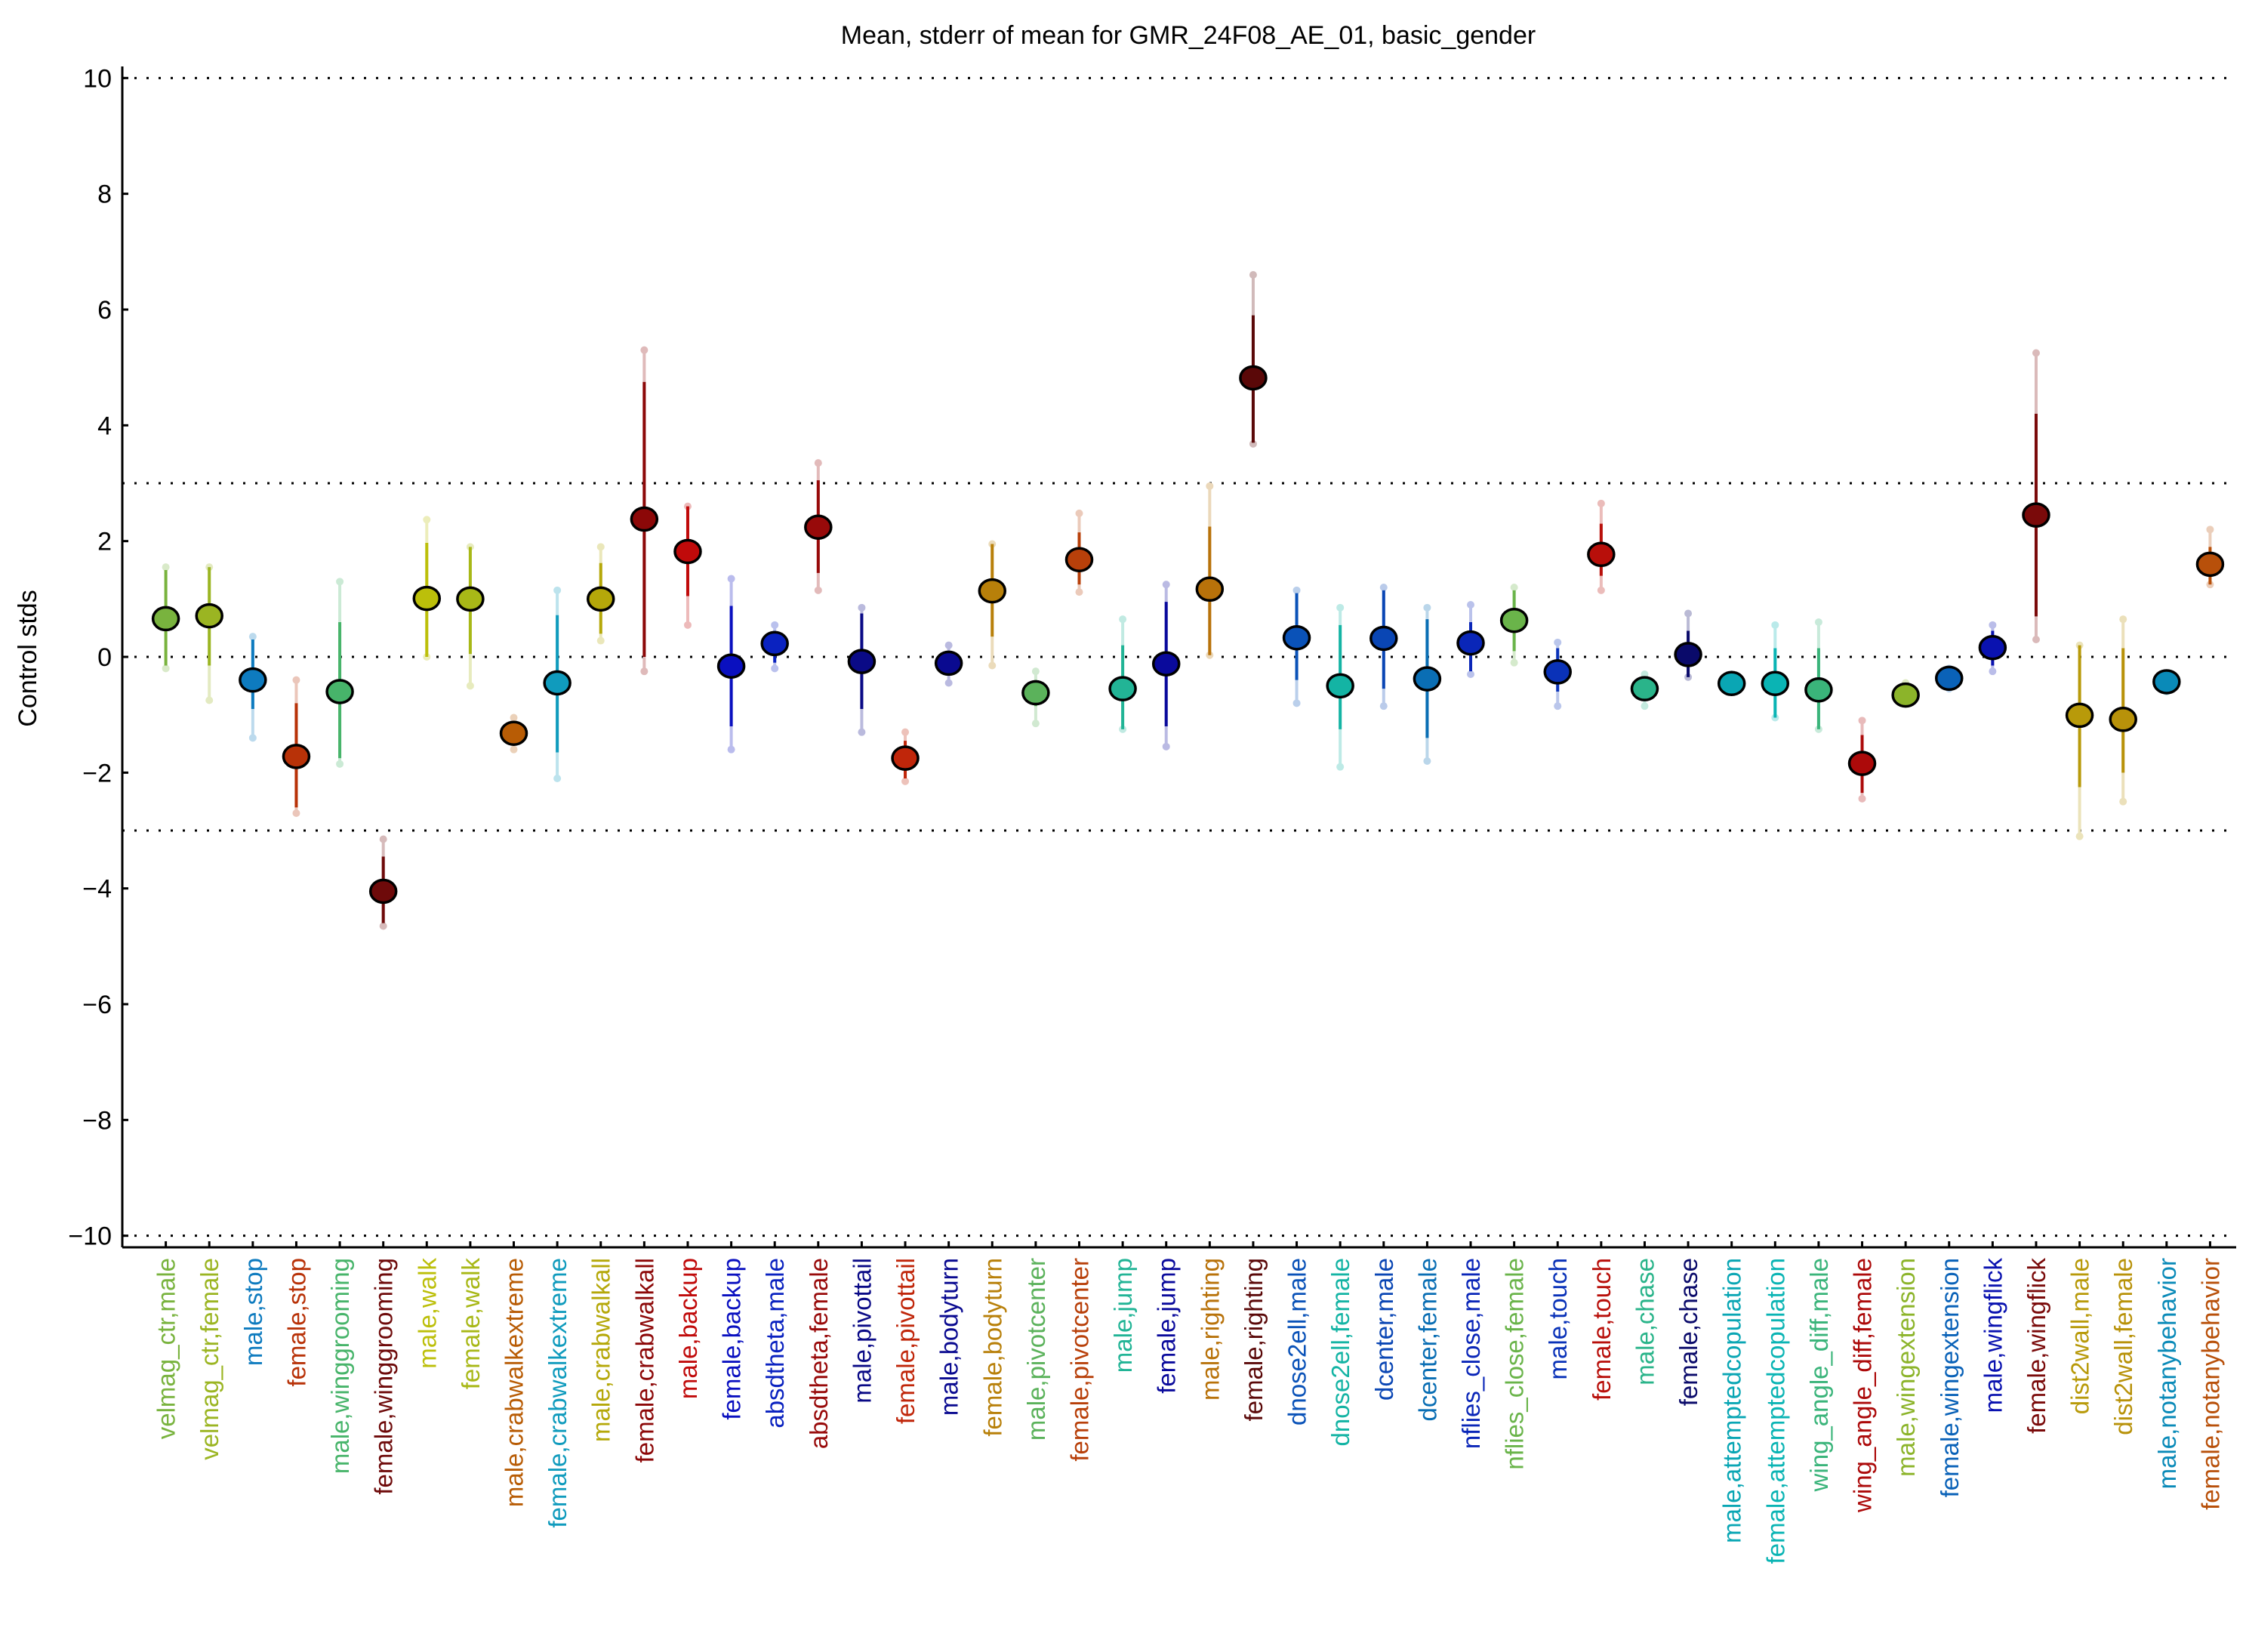 Image resolution: width=2246 pixels, height=1652 pixels. Describe the element at coordinates (253, 1312) in the screenshot. I see `x-tick-label: male,stop` at that location.